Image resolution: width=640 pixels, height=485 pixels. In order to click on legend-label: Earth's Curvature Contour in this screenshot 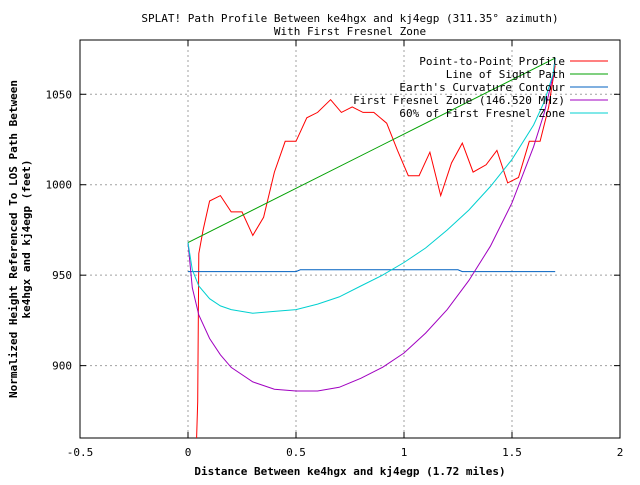, I will do `click(482, 87)`.